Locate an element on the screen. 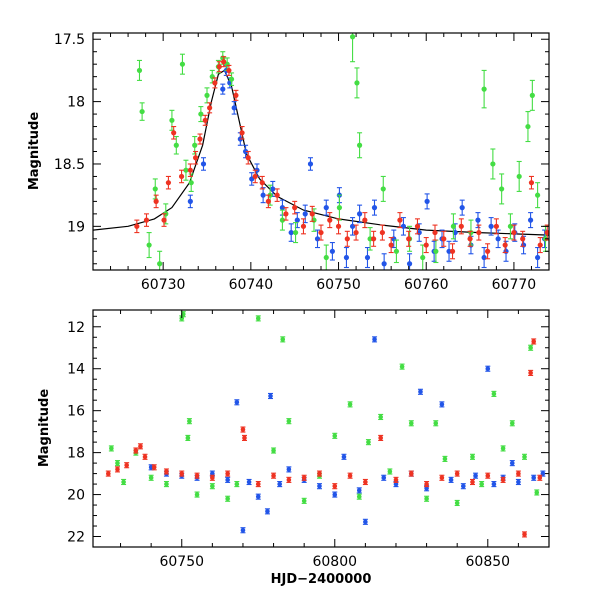  bottom-y-tick-label: 12 is located at coordinates (76, 328).